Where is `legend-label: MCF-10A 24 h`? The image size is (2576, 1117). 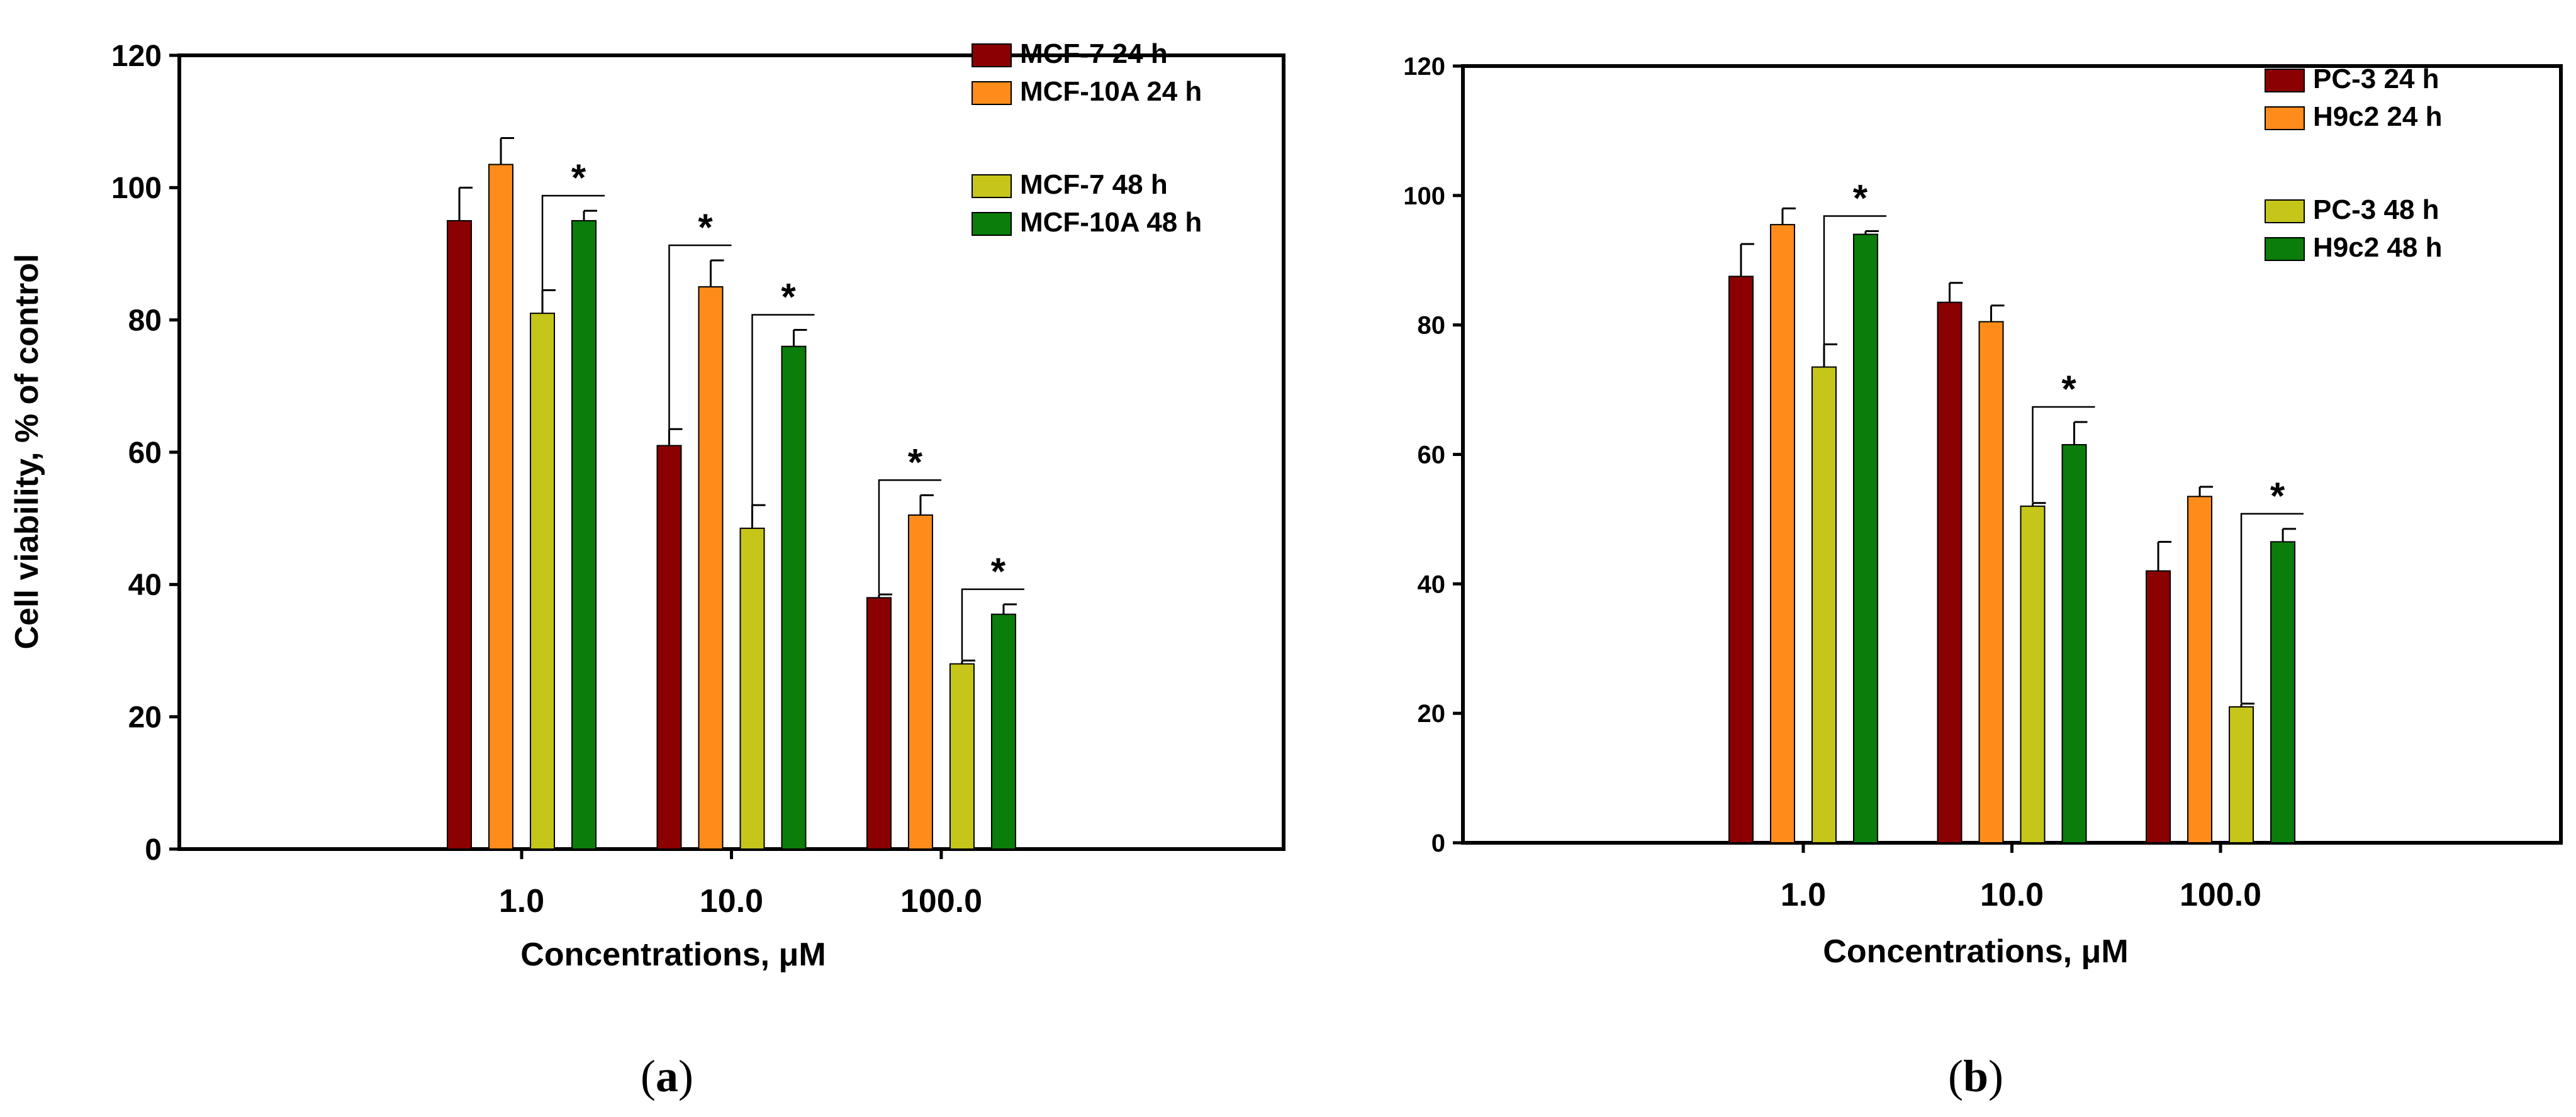
legend-label: MCF-10A 24 h is located at coordinates (1111, 92).